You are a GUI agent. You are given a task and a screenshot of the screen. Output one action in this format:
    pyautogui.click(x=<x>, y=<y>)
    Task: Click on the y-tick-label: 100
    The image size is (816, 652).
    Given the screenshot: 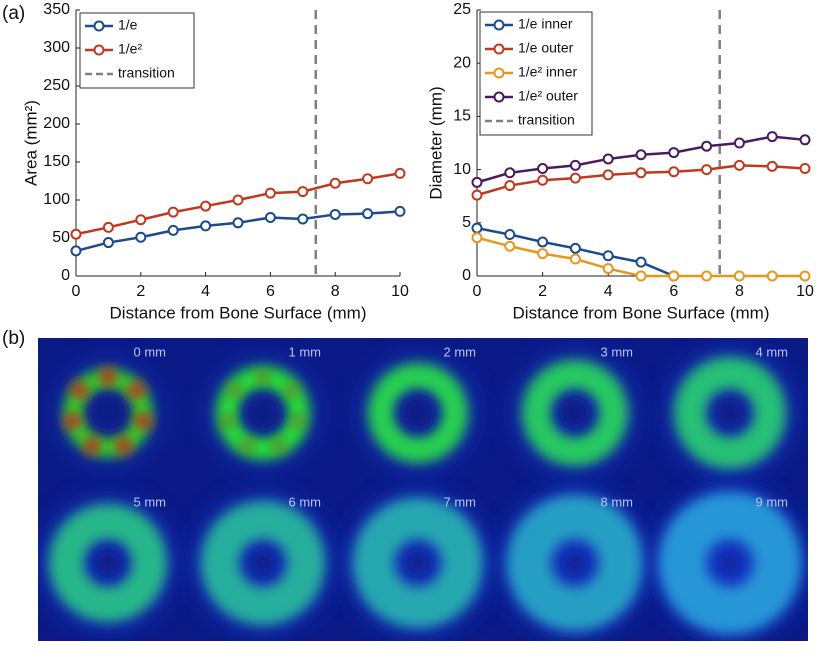 What is the action you would take?
    pyautogui.click(x=56, y=199)
    